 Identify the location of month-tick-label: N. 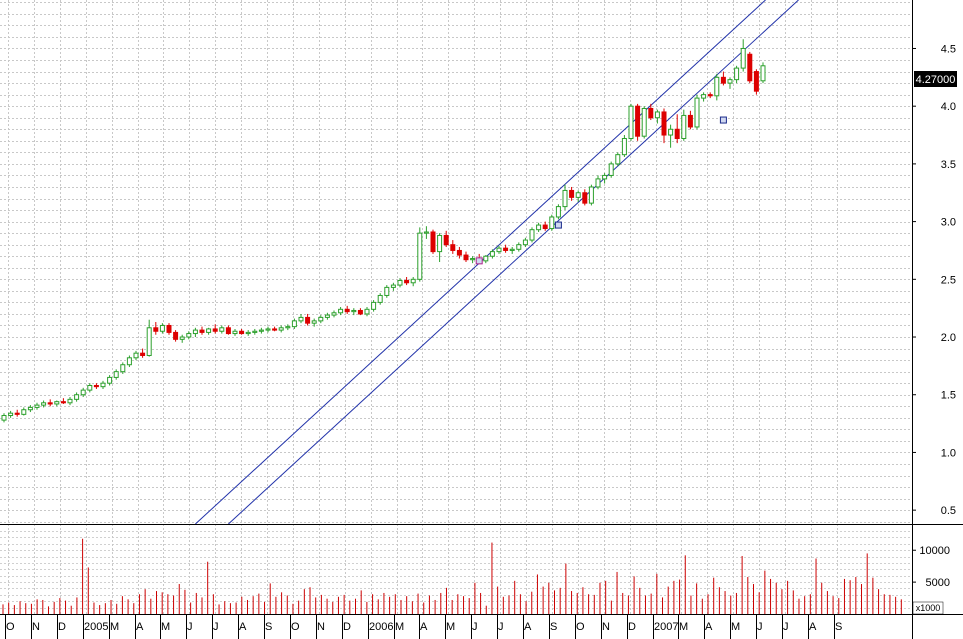
(606, 627).